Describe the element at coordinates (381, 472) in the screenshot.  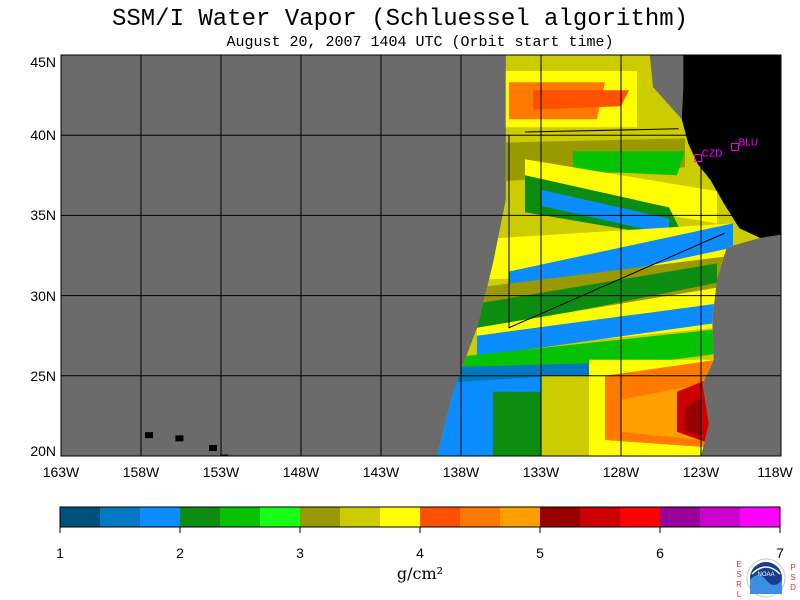
I see `lon-tick-label: 143W` at that location.